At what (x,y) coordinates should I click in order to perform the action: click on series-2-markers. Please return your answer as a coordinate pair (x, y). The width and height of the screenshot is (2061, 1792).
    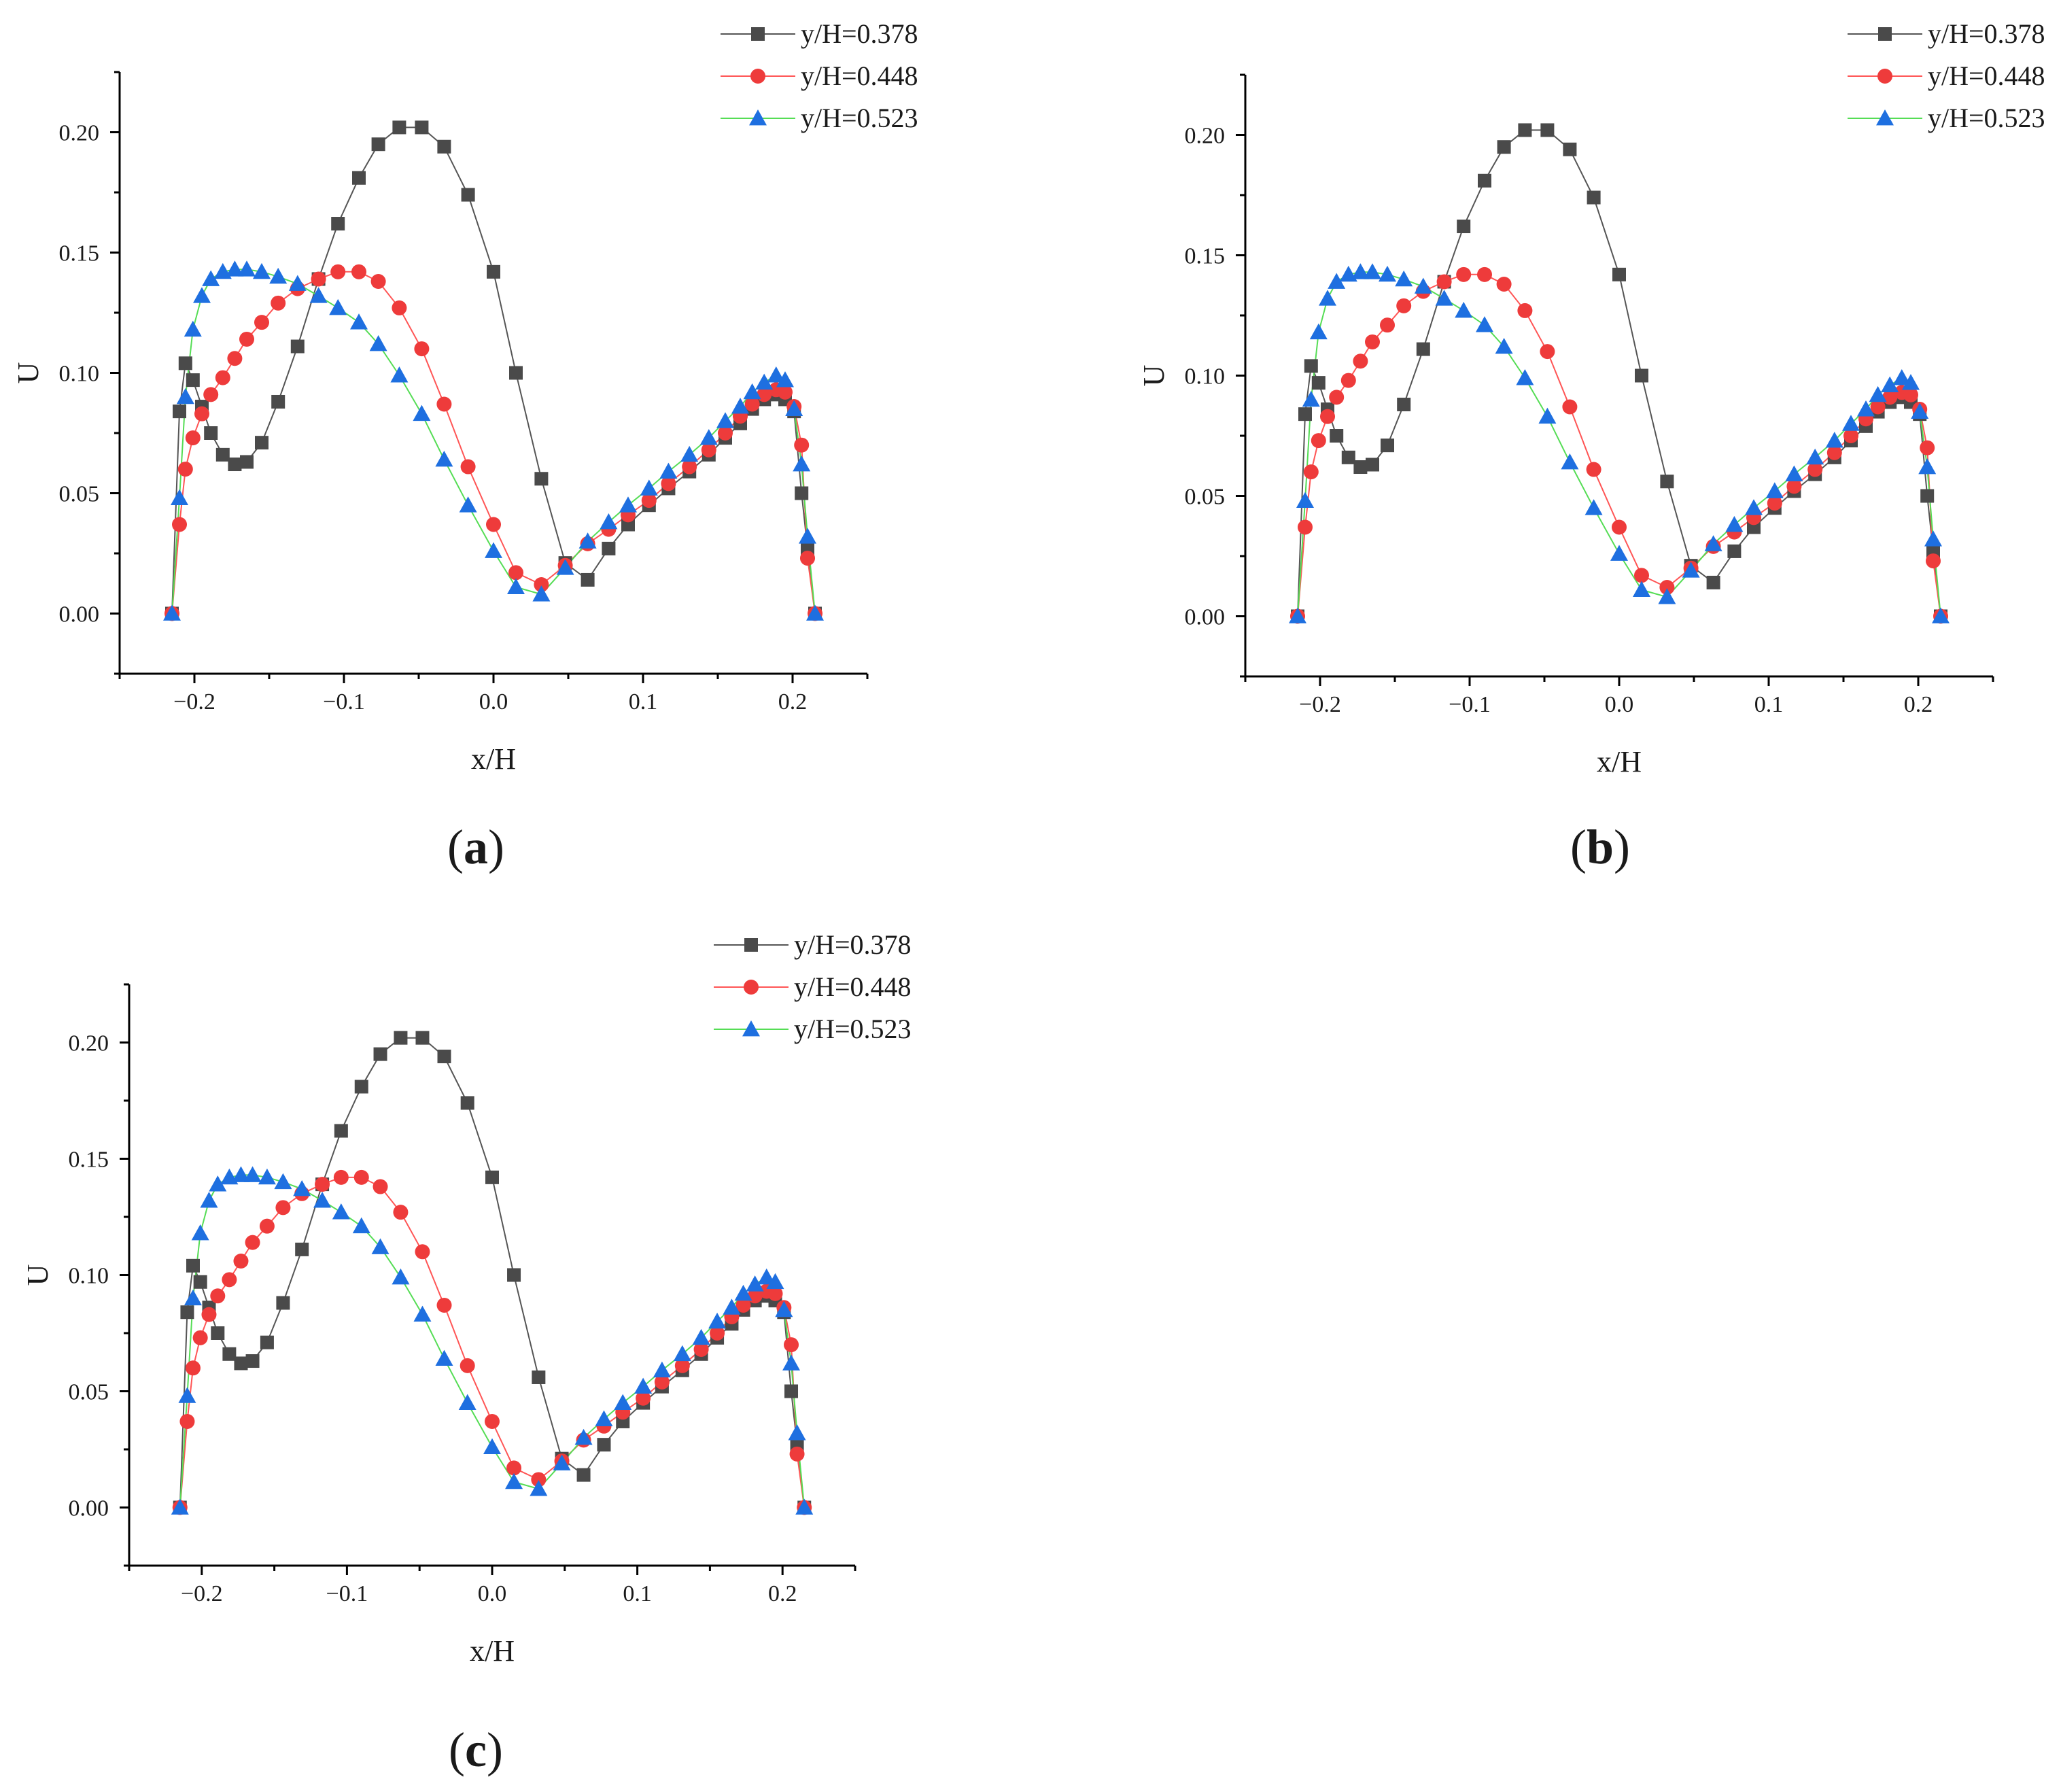
    Looking at the image, I should click on (1619, 445).